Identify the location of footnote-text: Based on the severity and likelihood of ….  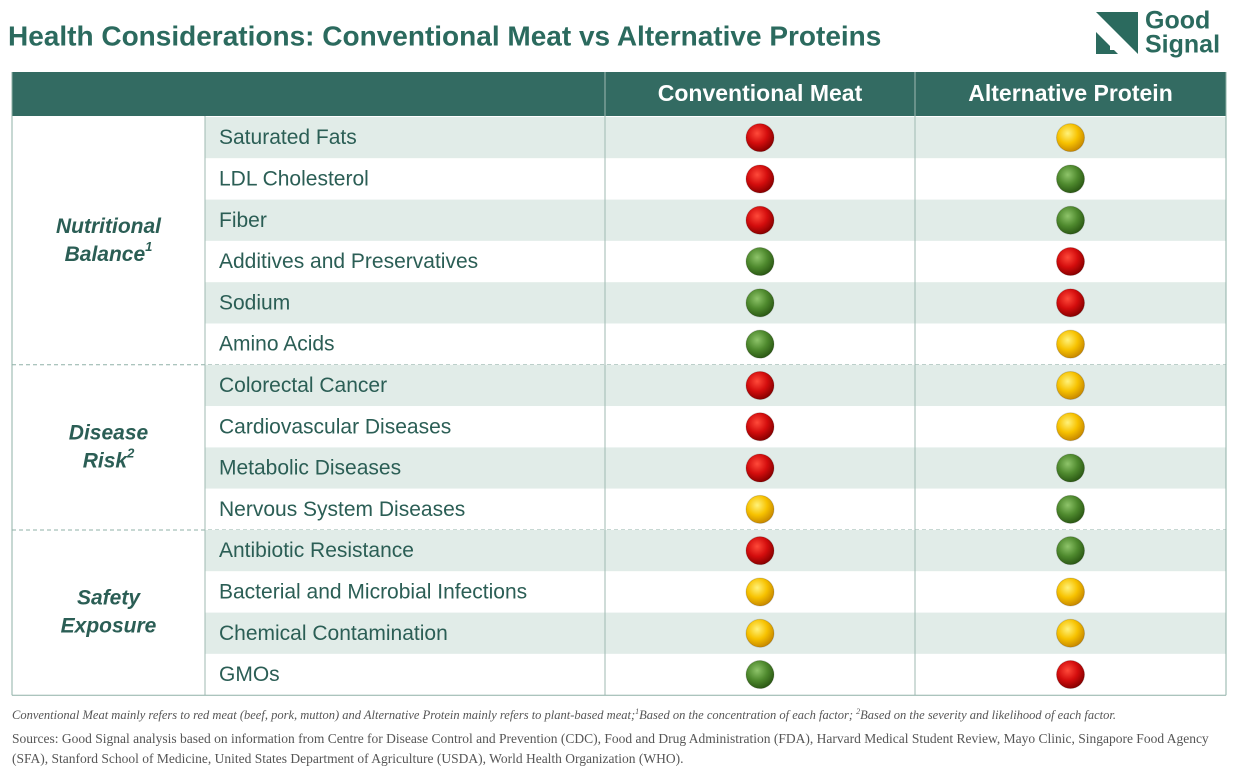
(988, 715).